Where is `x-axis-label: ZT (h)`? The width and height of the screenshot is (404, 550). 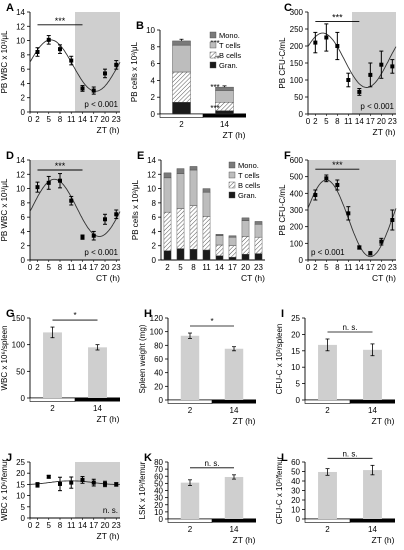
x-axis-label: ZT (h) is located at coordinates (244, 540).